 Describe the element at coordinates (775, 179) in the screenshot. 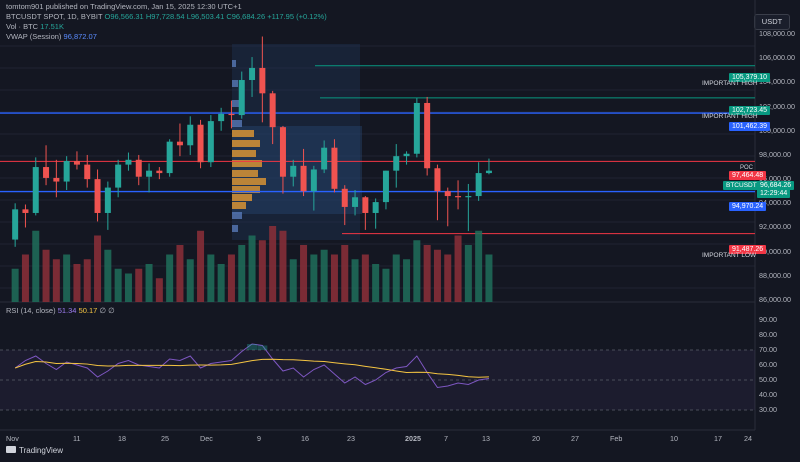

I see `price-axis-label: 96,000.00` at that location.